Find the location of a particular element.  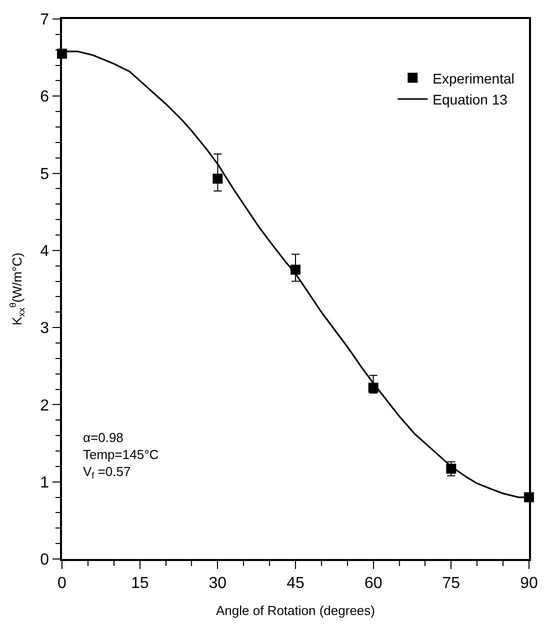

annotation: α=0.98 is located at coordinates (103, 437).